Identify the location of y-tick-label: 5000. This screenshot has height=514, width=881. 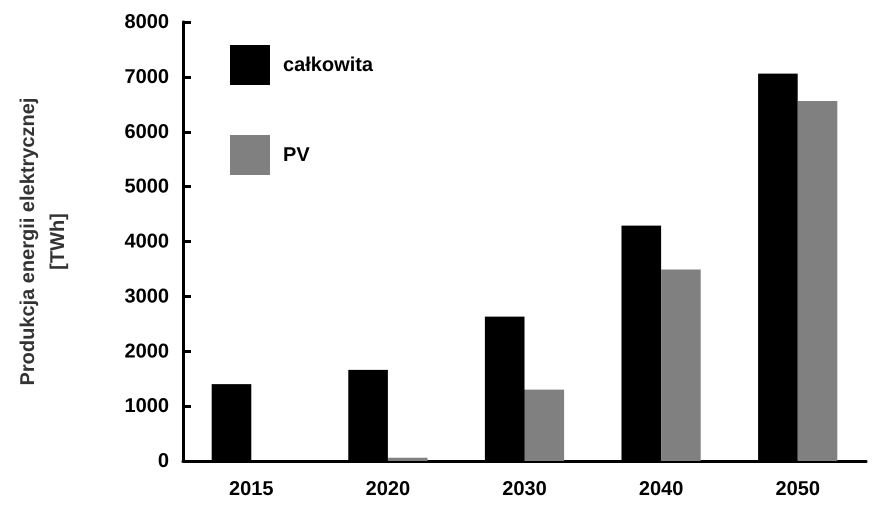
(146, 187).